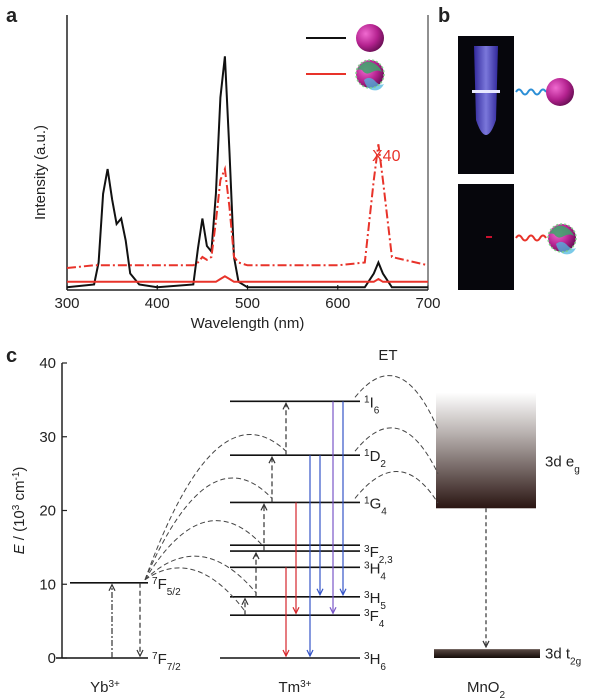 The image size is (593, 700). I want to click on text-part: 7/2, so click(174, 667).